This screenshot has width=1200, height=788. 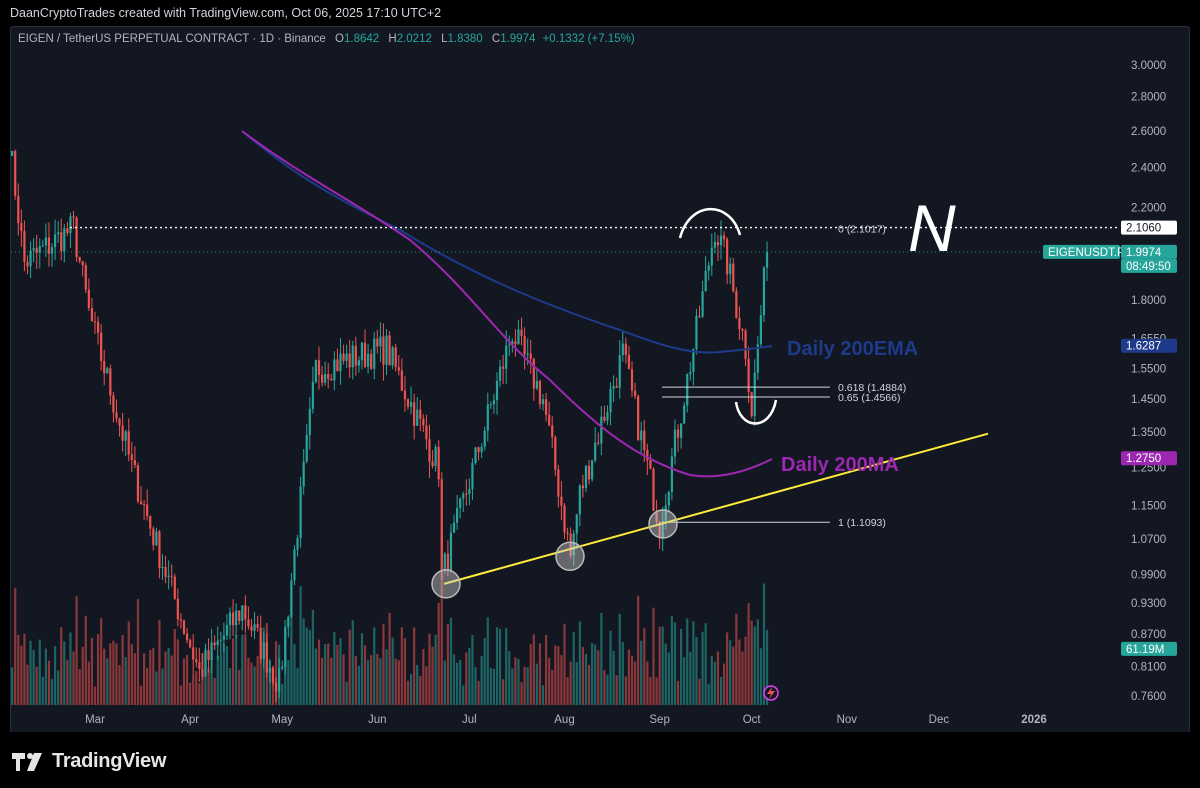 I want to click on high-value: 2.0212, so click(x=414, y=39).